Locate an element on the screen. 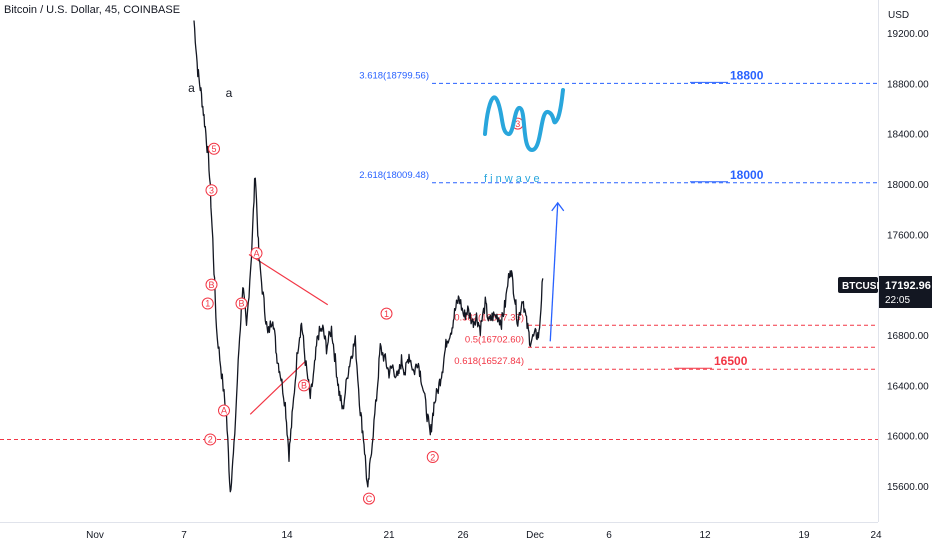 Image resolution: width=932 pixels, height=550 pixels. target-label: 18800 is located at coordinates (747, 75).